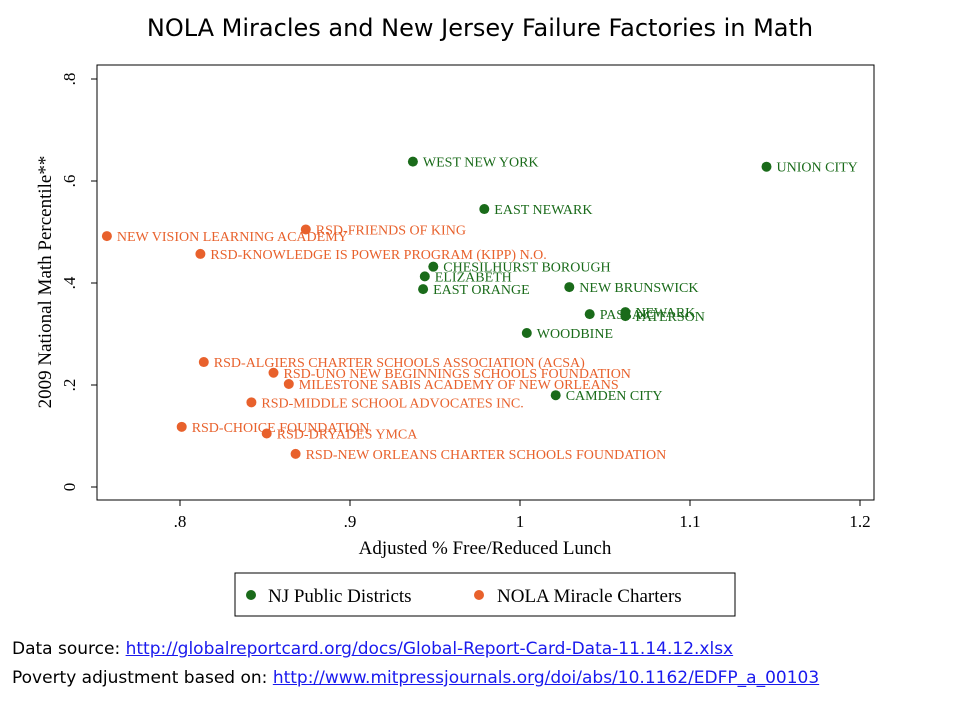 This screenshot has width=960, height=720. Describe the element at coordinates (459, 385) in the screenshot. I see `point-label: MILESTONE SABIS ACADEMY OF NEW ORLEANS` at that location.